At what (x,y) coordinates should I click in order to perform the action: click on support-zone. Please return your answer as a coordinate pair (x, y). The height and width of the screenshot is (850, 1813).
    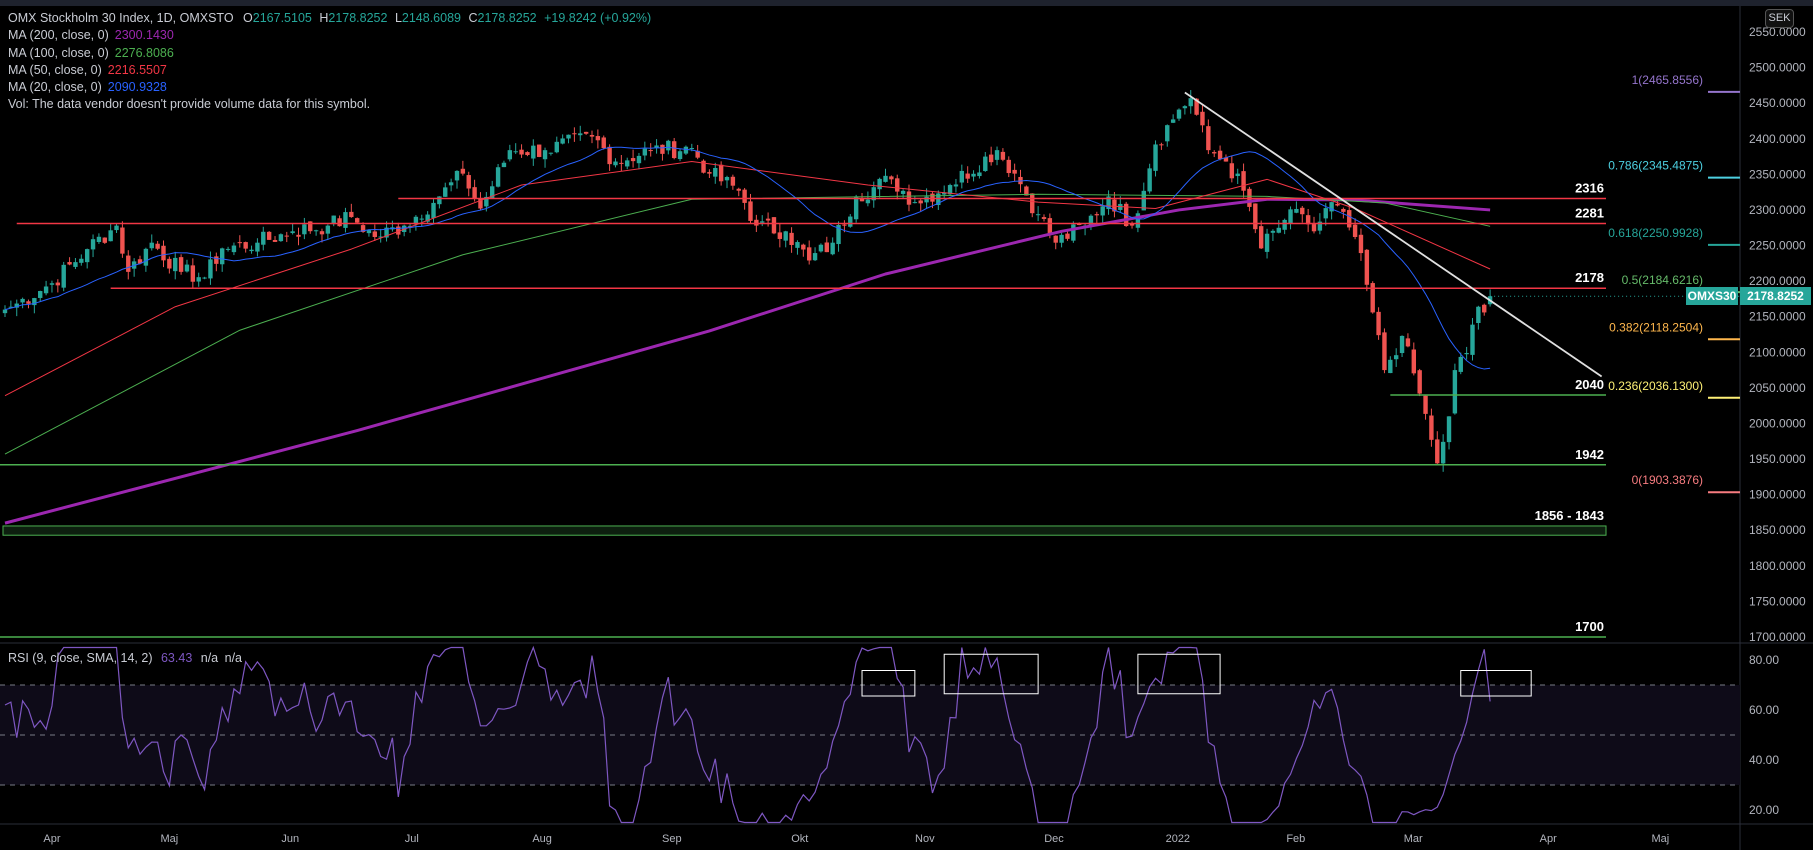
    Looking at the image, I should click on (804, 530).